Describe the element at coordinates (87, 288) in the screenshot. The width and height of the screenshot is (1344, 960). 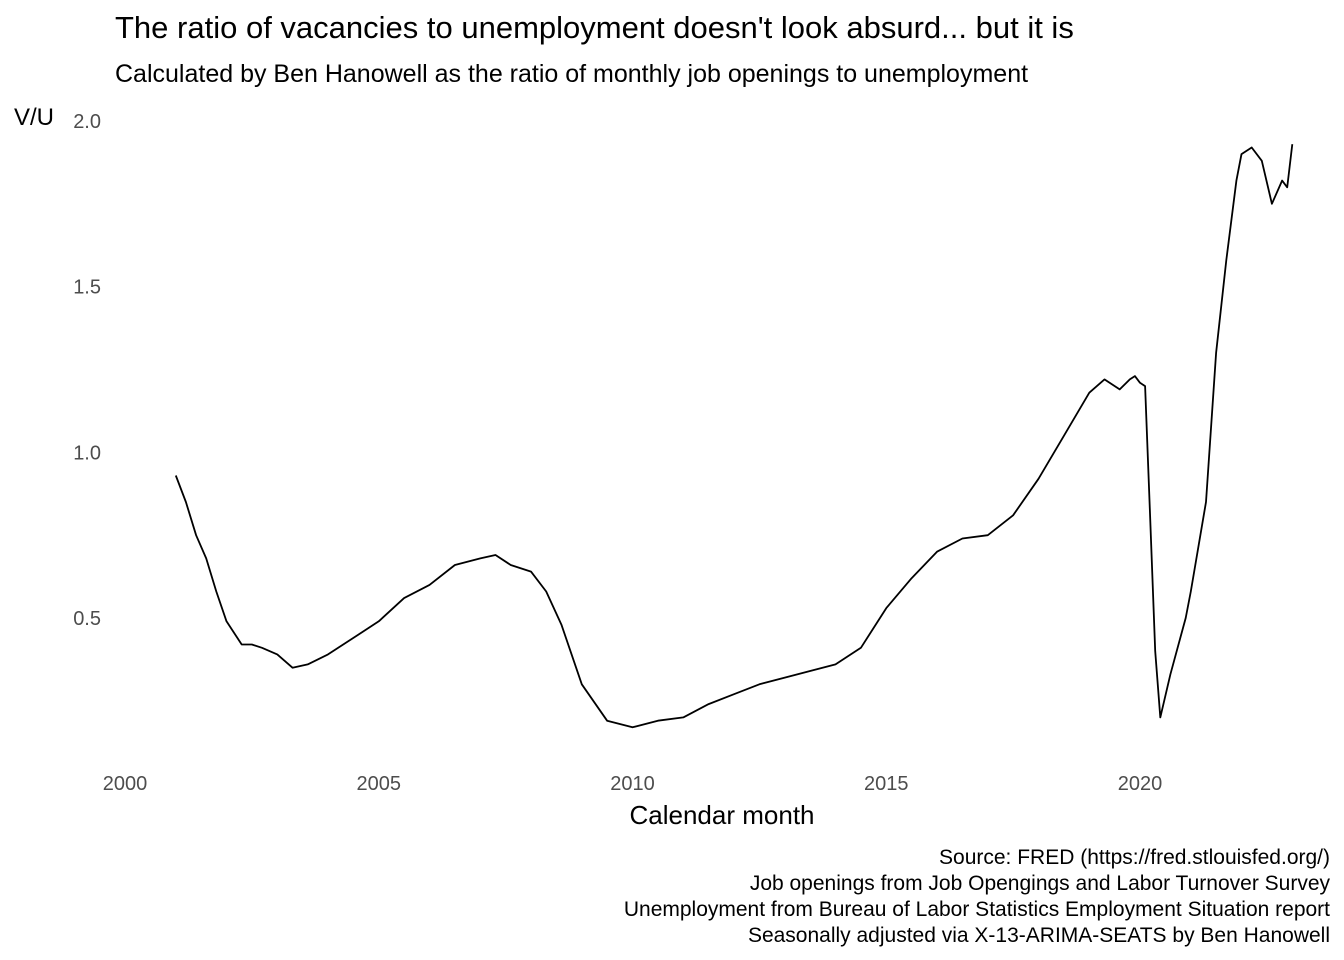
I see `y-tick-label: 1.5` at that location.